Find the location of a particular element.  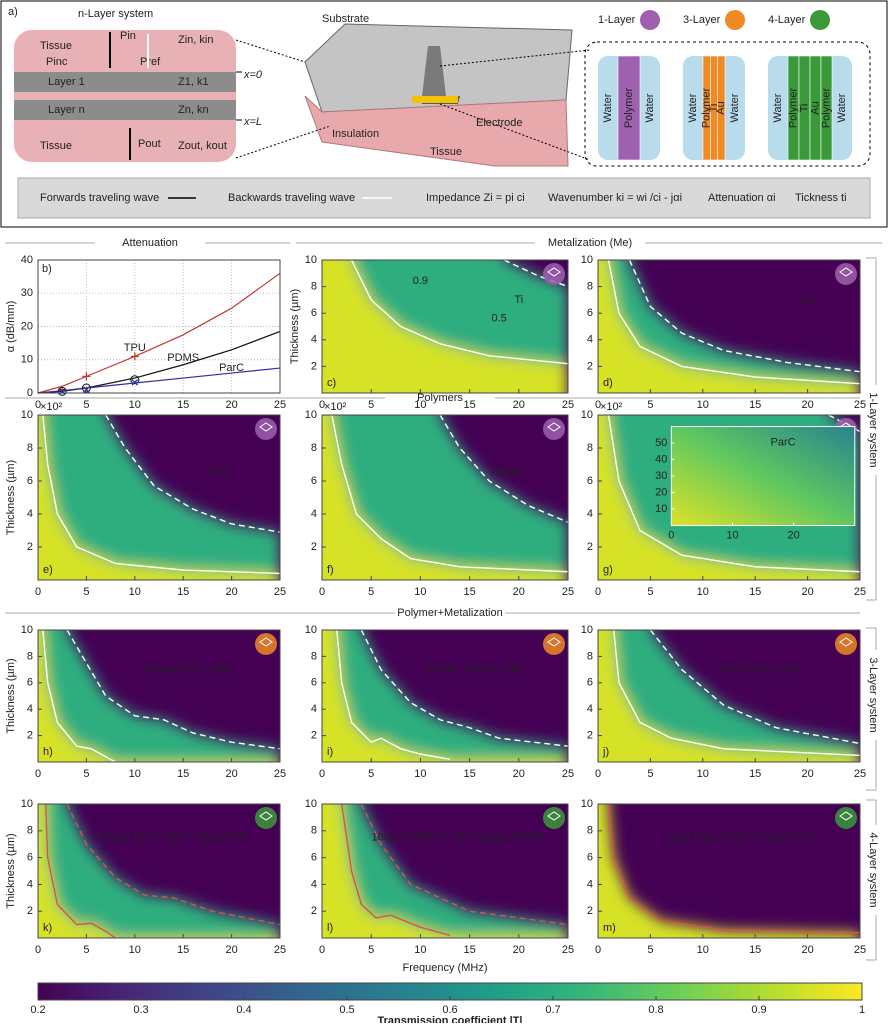

schematic-title: n-Layer system is located at coordinates (115, 14).